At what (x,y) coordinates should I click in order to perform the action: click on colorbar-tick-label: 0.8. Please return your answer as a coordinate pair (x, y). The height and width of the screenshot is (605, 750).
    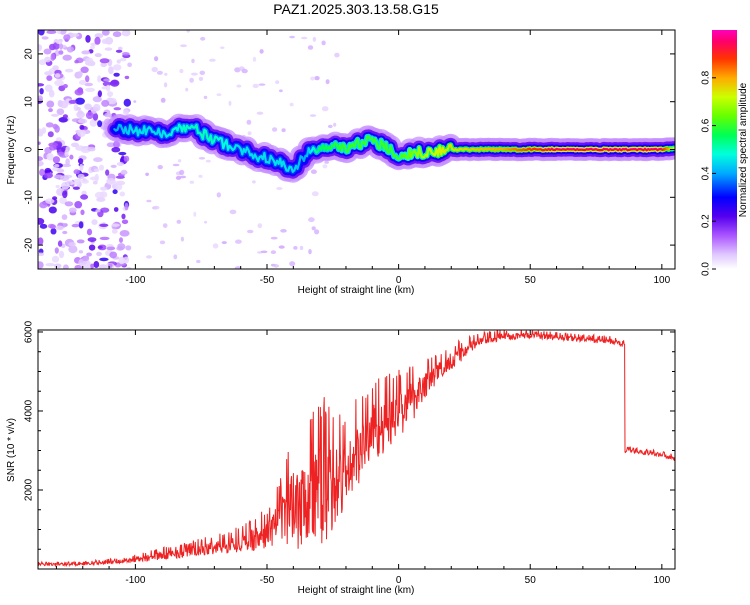
    Looking at the image, I should click on (706, 77).